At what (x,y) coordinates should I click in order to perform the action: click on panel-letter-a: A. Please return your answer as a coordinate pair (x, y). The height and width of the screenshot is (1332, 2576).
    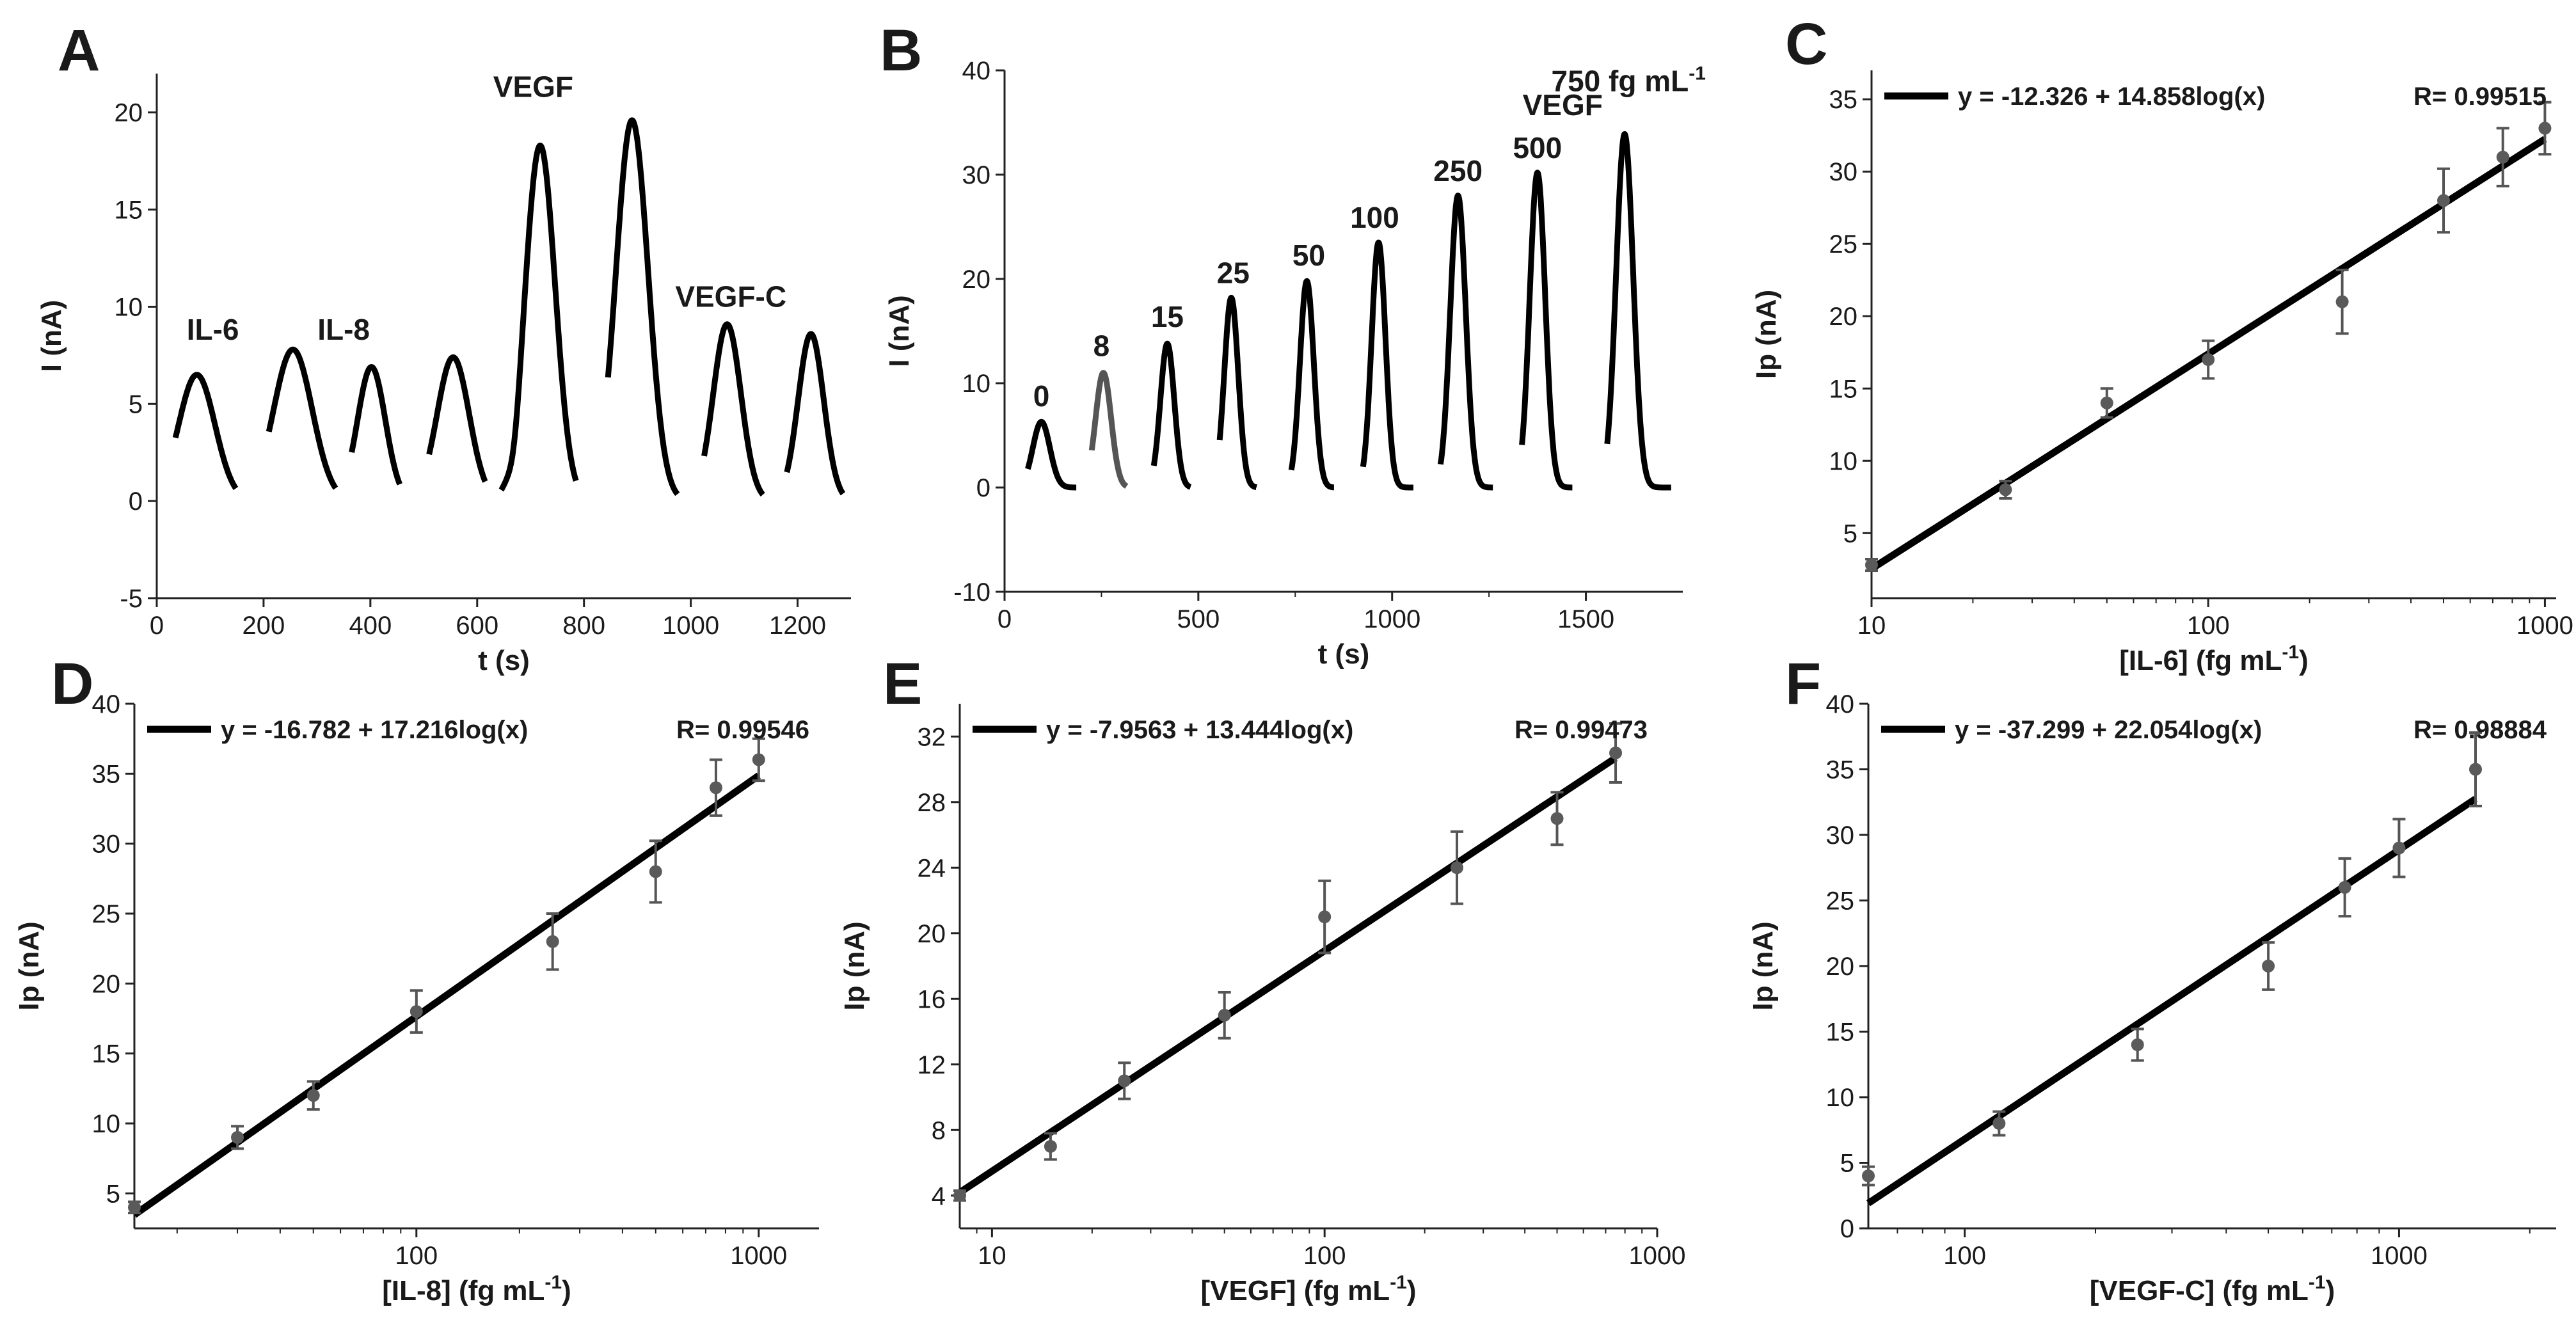
    Looking at the image, I should click on (79, 50).